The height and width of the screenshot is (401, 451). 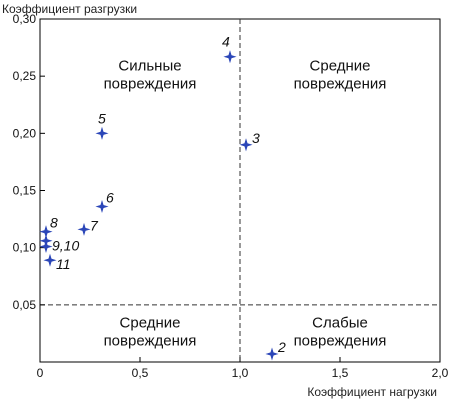 What do you see at coordinates (65, 246) in the screenshot?
I see `point-label: 9,10` at bounding box center [65, 246].